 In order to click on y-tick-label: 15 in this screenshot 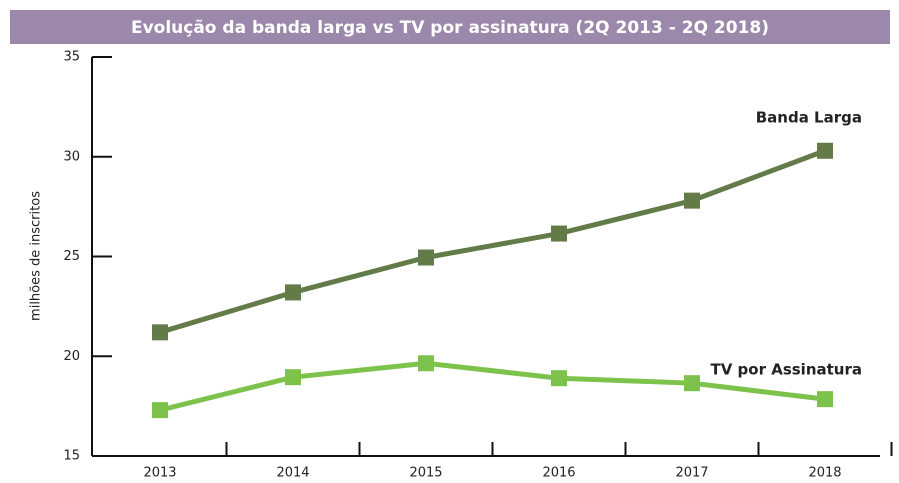, I will do `click(71, 456)`.